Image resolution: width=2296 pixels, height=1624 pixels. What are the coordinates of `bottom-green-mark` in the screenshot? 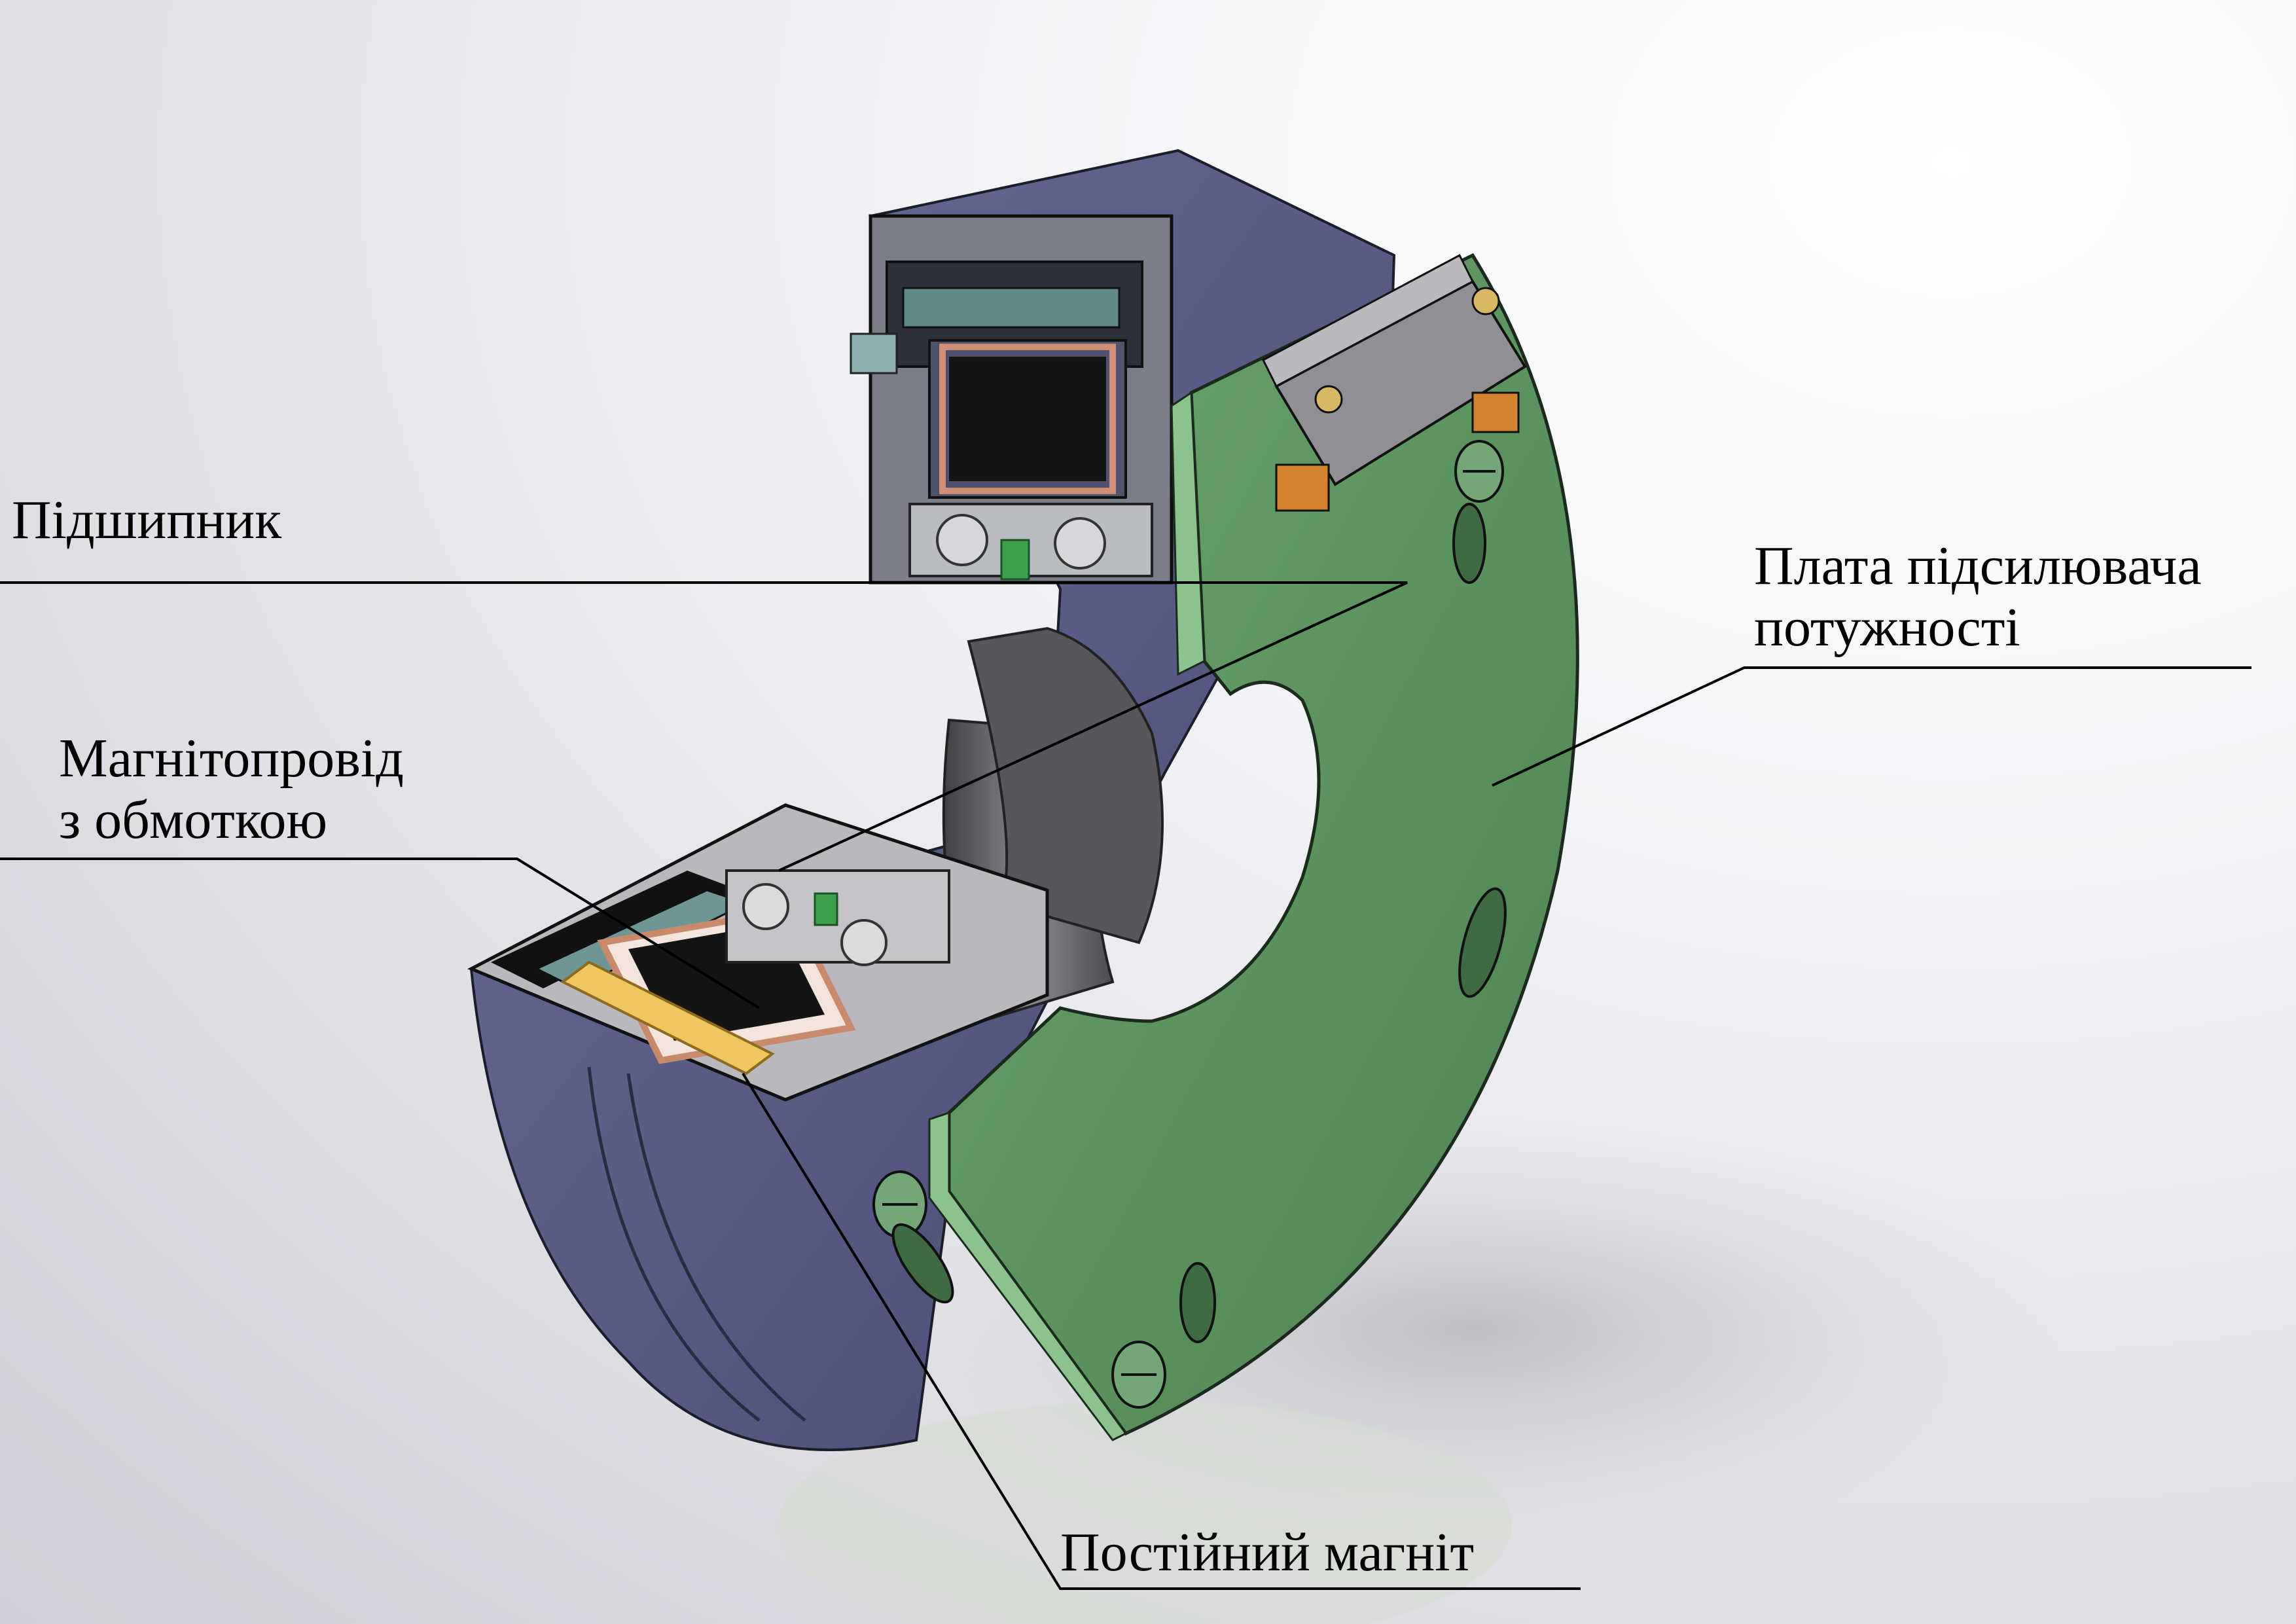 It's located at (826, 909).